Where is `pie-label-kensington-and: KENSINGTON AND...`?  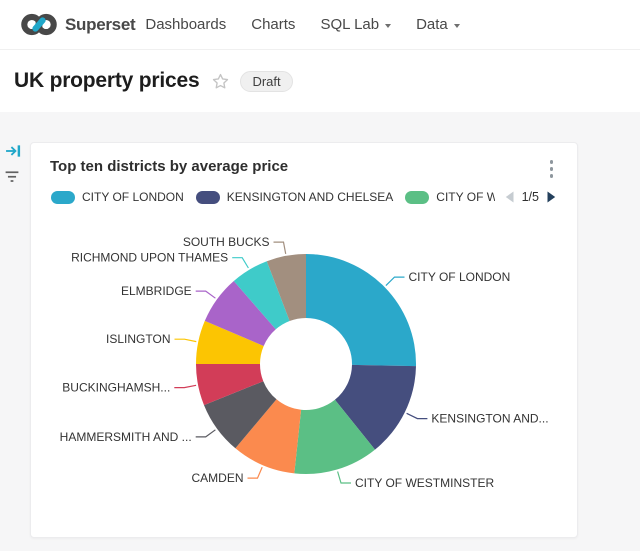 pie-label-kensington-and: KENSINGTON AND... is located at coordinates (489, 419).